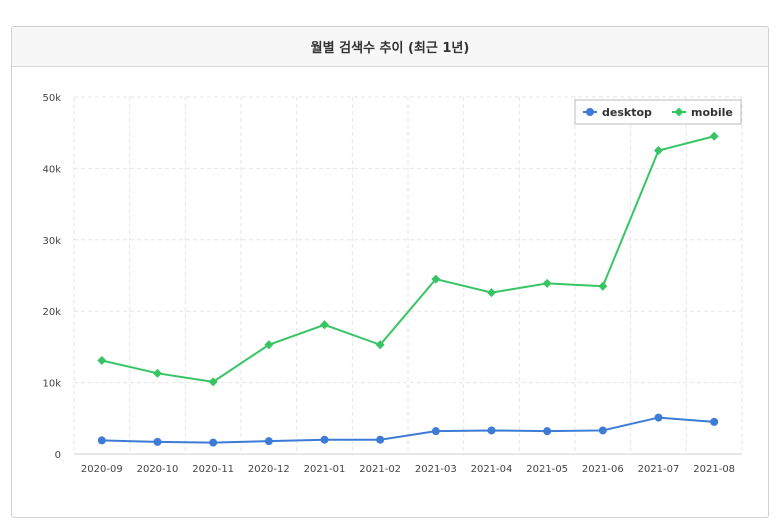  What do you see at coordinates (158, 469) in the screenshot?
I see `x-tick-label: 2020-10` at bounding box center [158, 469].